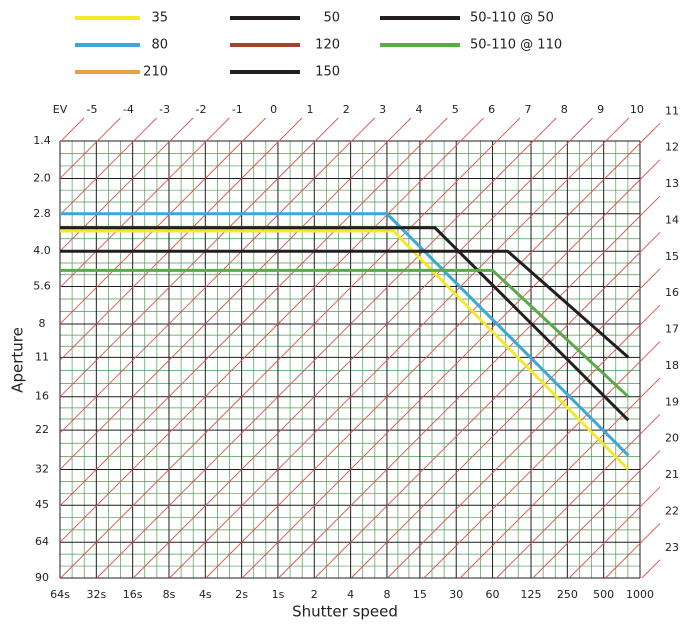 This screenshot has width=684, height=626. Describe the element at coordinates (164, 109) in the screenshot. I see `ev-label: -3` at that location.